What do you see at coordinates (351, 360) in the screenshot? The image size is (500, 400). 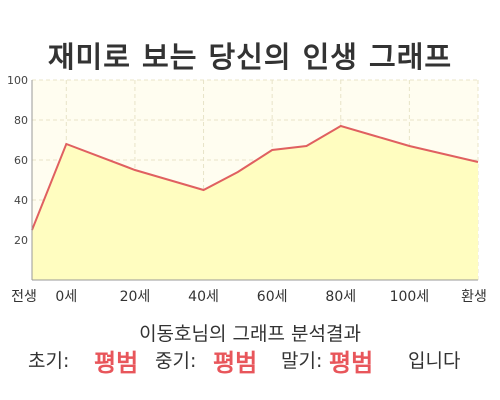 I see `late-value: 평범` at bounding box center [351, 360].